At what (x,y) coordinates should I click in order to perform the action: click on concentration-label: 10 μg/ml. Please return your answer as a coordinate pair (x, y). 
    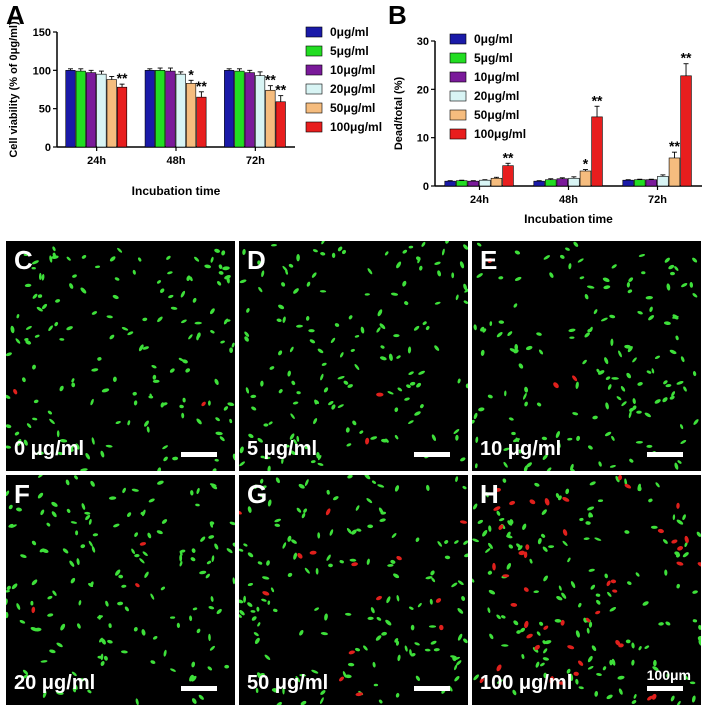
    Looking at the image, I should click on (521, 449).